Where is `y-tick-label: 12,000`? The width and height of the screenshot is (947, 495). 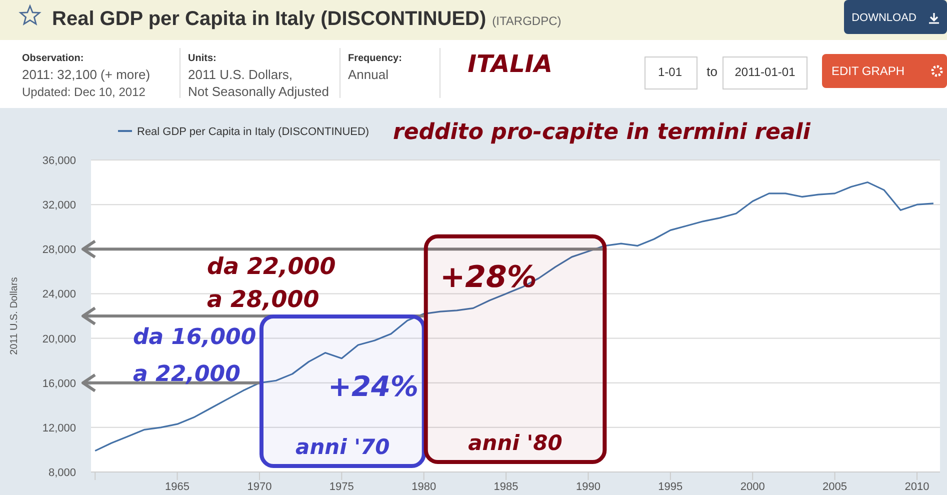 y-tick-label: 12,000 is located at coordinates (59, 428).